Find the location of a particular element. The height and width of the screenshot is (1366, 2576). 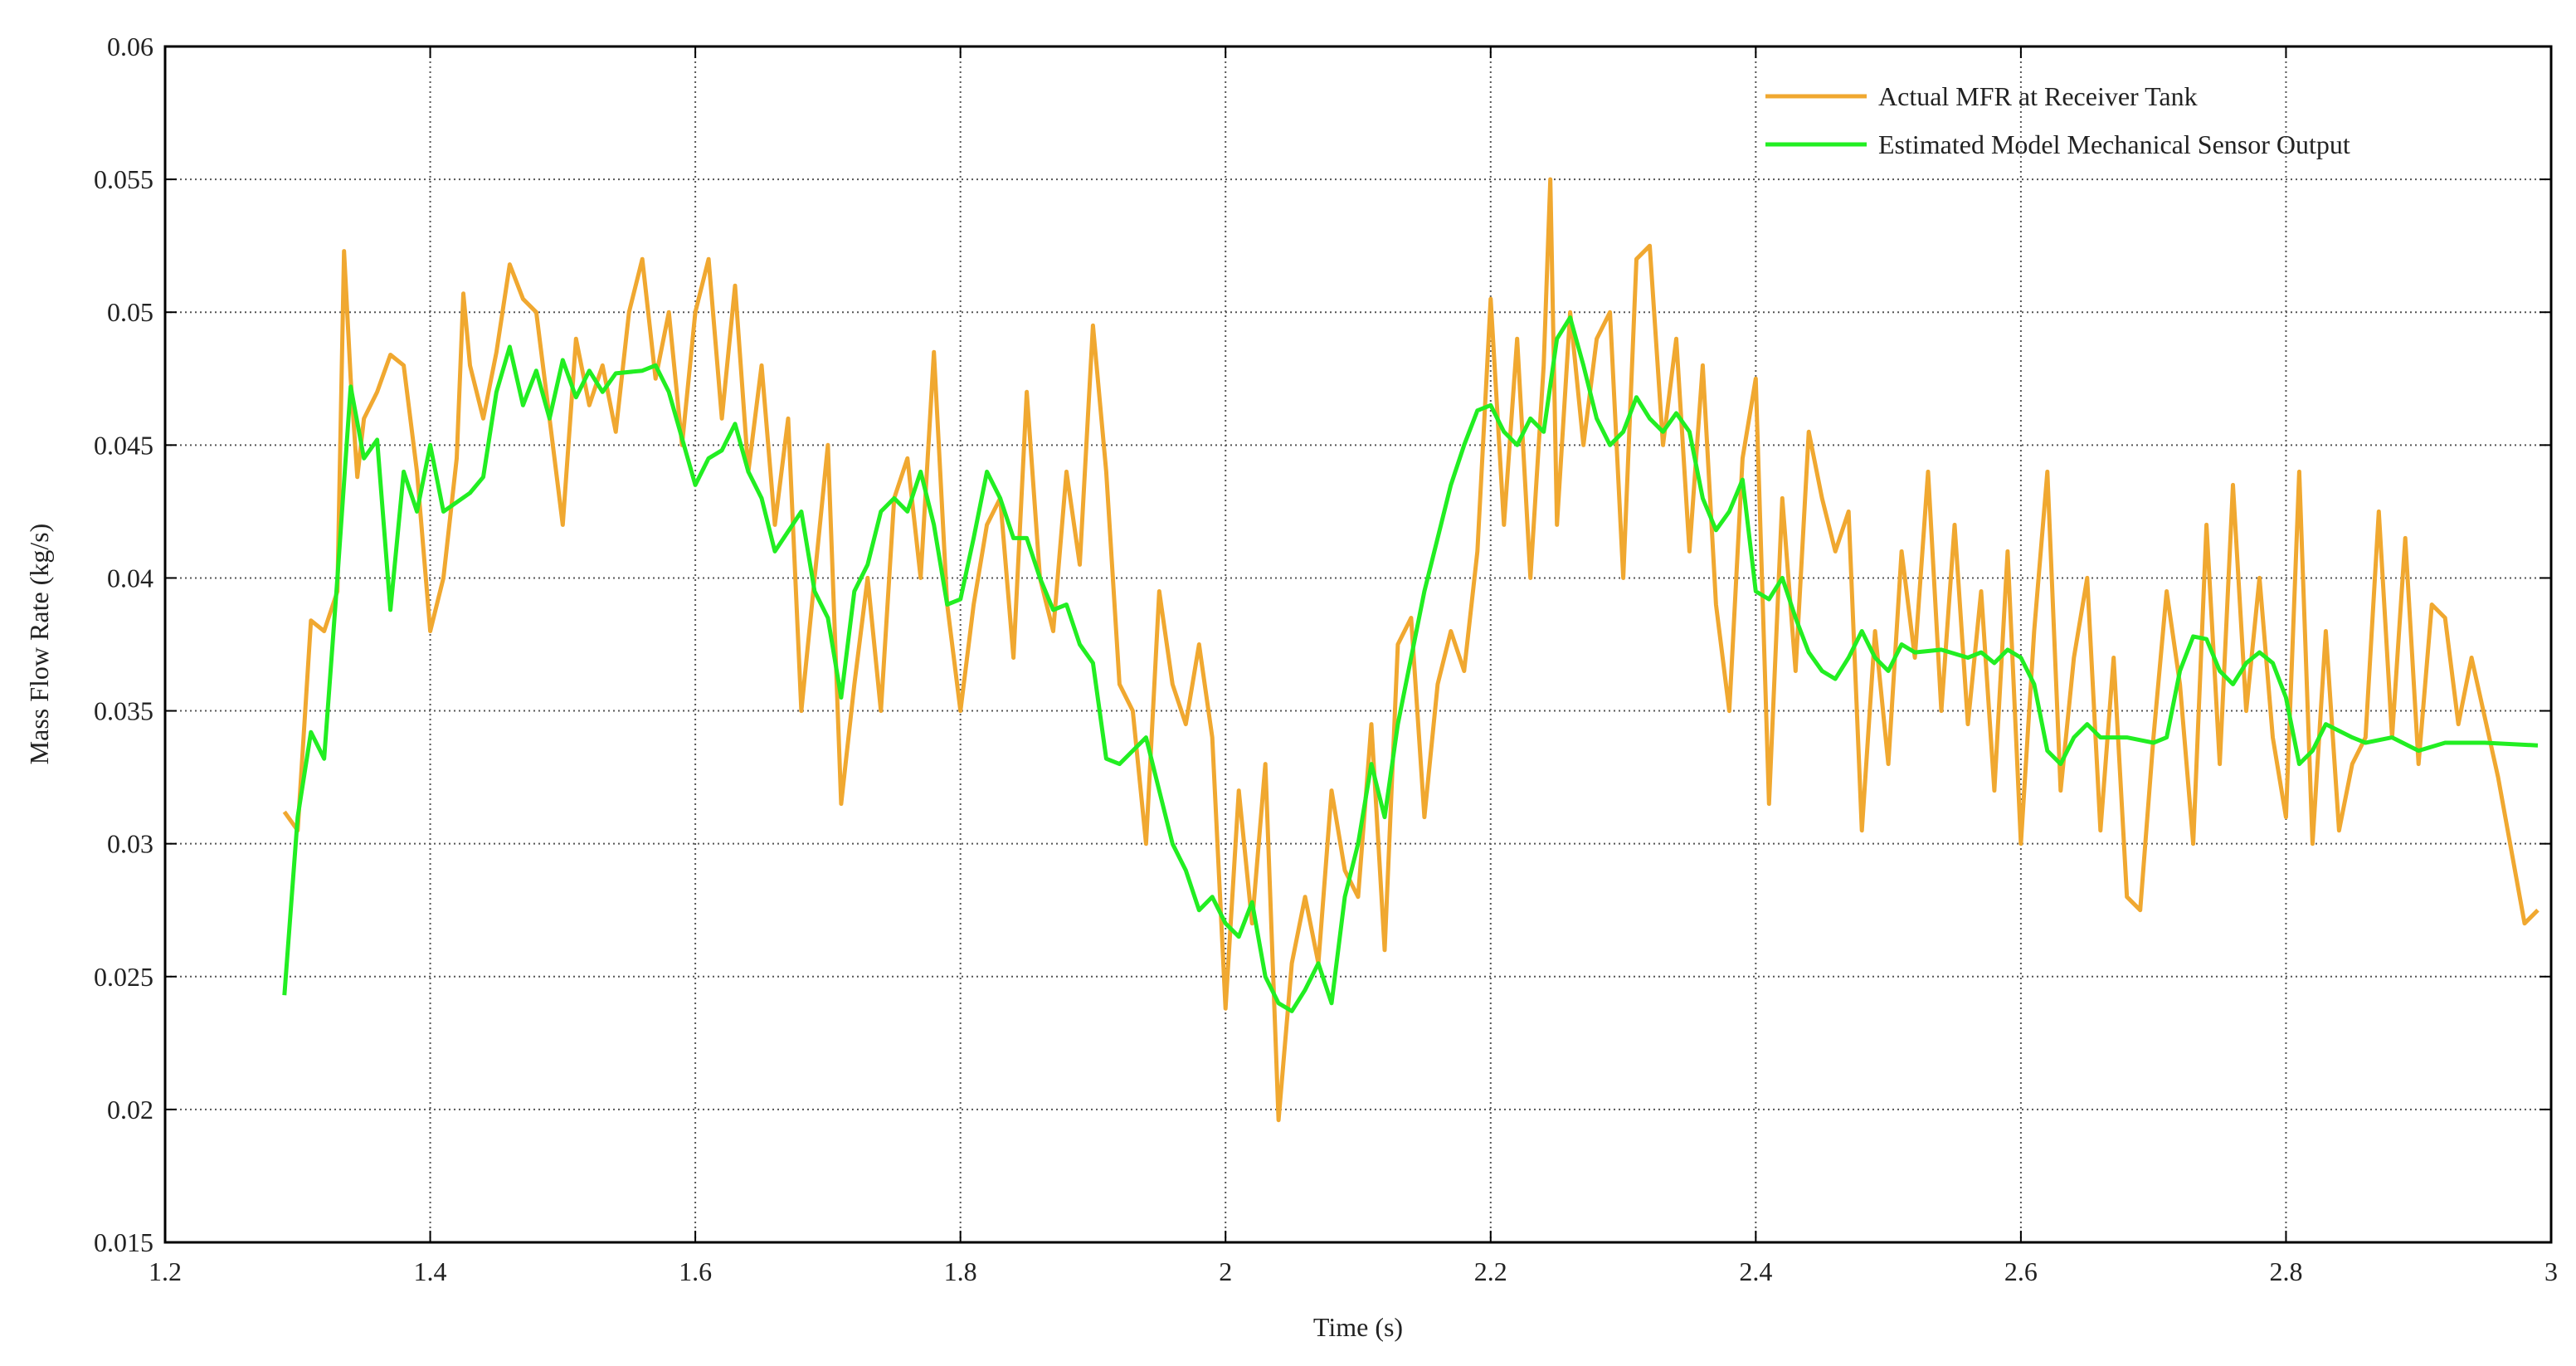

x-tick-label: 2.6 is located at coordinates (2021, 1271).